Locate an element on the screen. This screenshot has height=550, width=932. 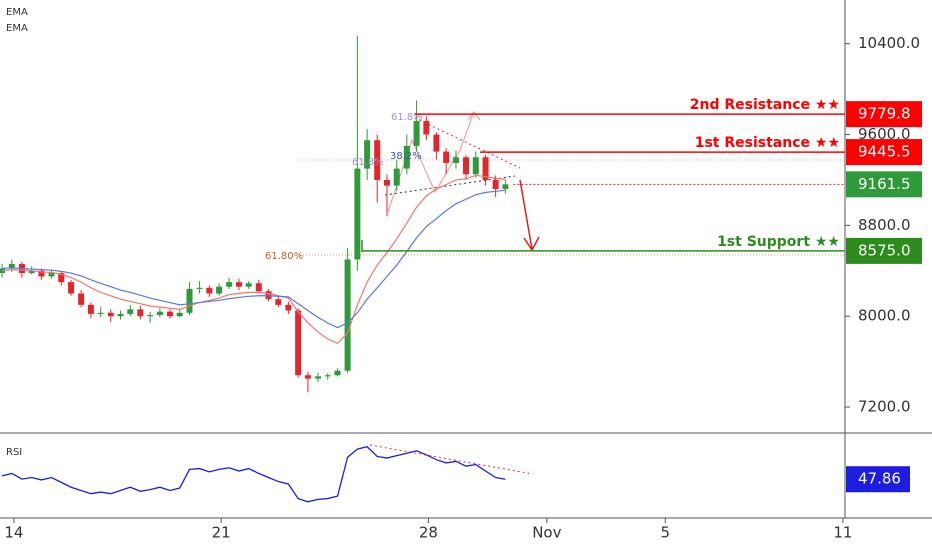
fib-label: 38.2% is located at coordinates (406, 156).